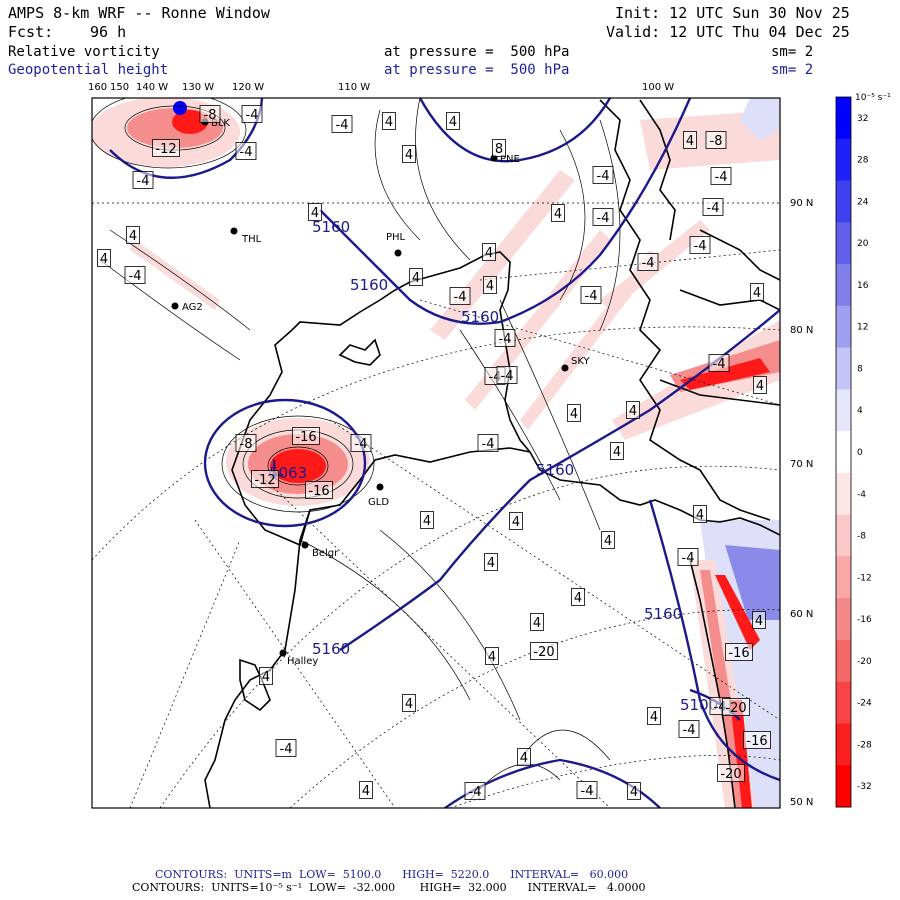 The image size is (900, 900). I want to click on neg-vort-core, so click(190, 122).